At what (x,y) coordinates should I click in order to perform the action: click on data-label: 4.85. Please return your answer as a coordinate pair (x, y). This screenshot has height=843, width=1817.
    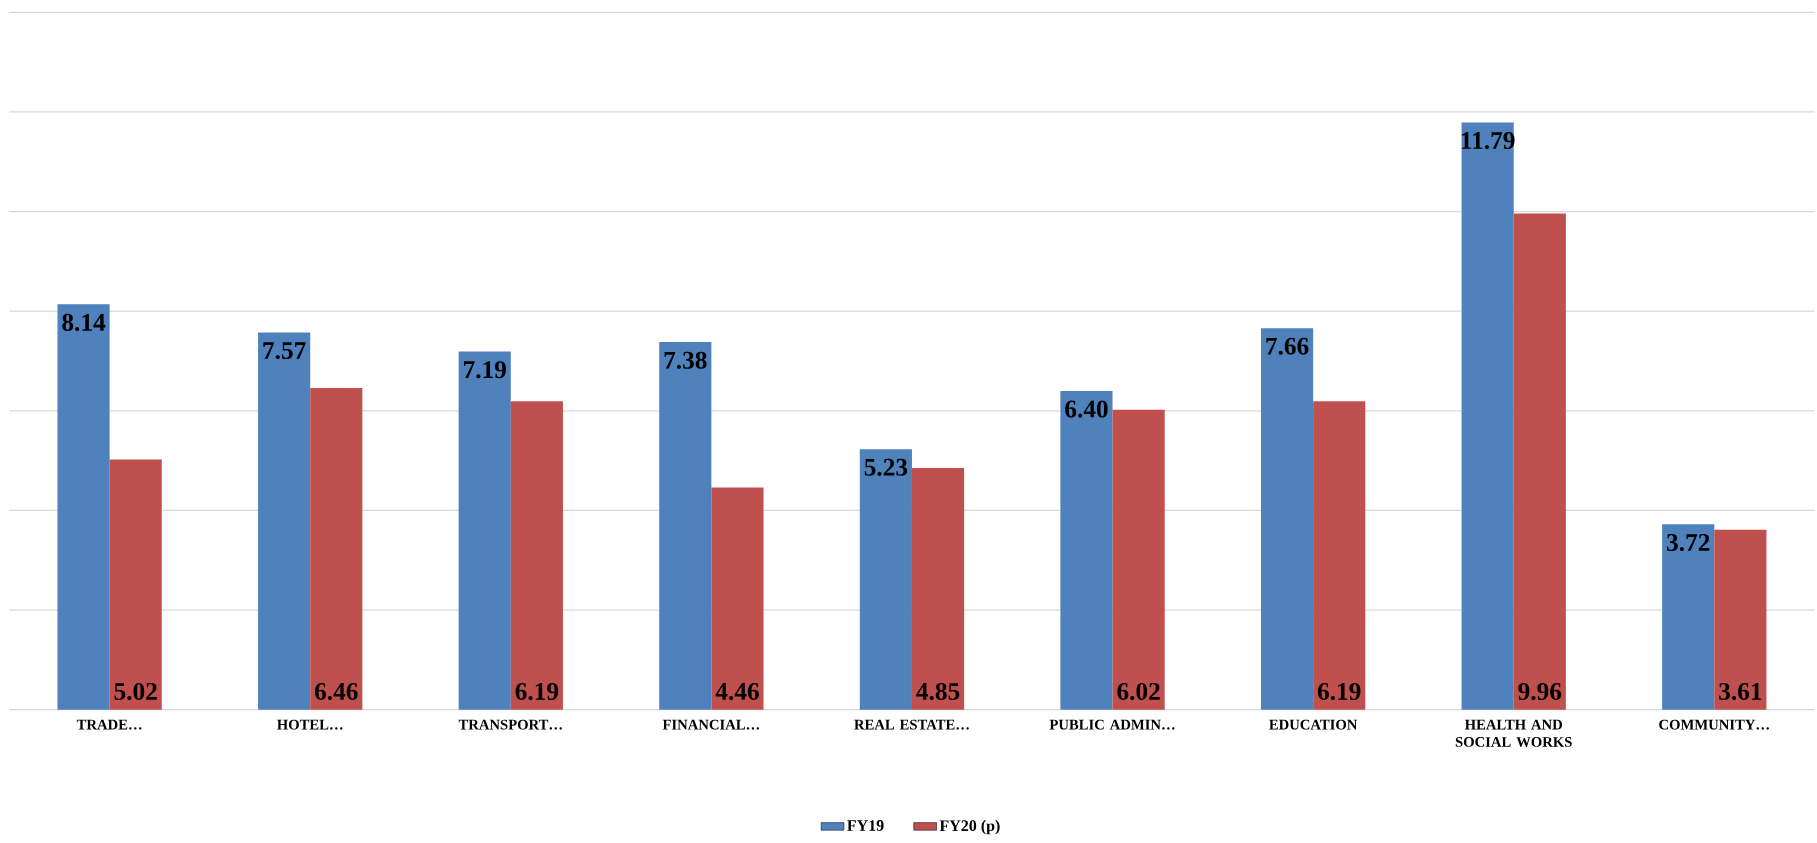
    Looking at the image, I should click on (938, 691).